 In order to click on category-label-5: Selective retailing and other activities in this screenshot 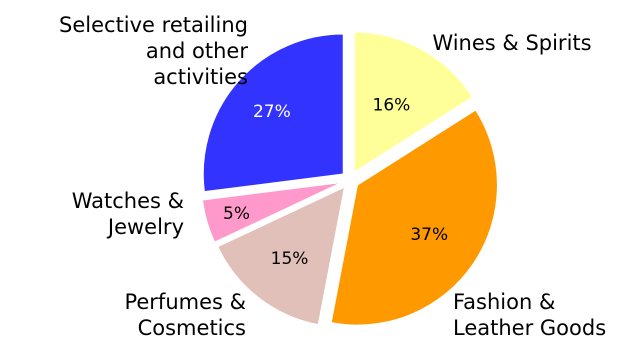, I will do `click(153, 51)`.